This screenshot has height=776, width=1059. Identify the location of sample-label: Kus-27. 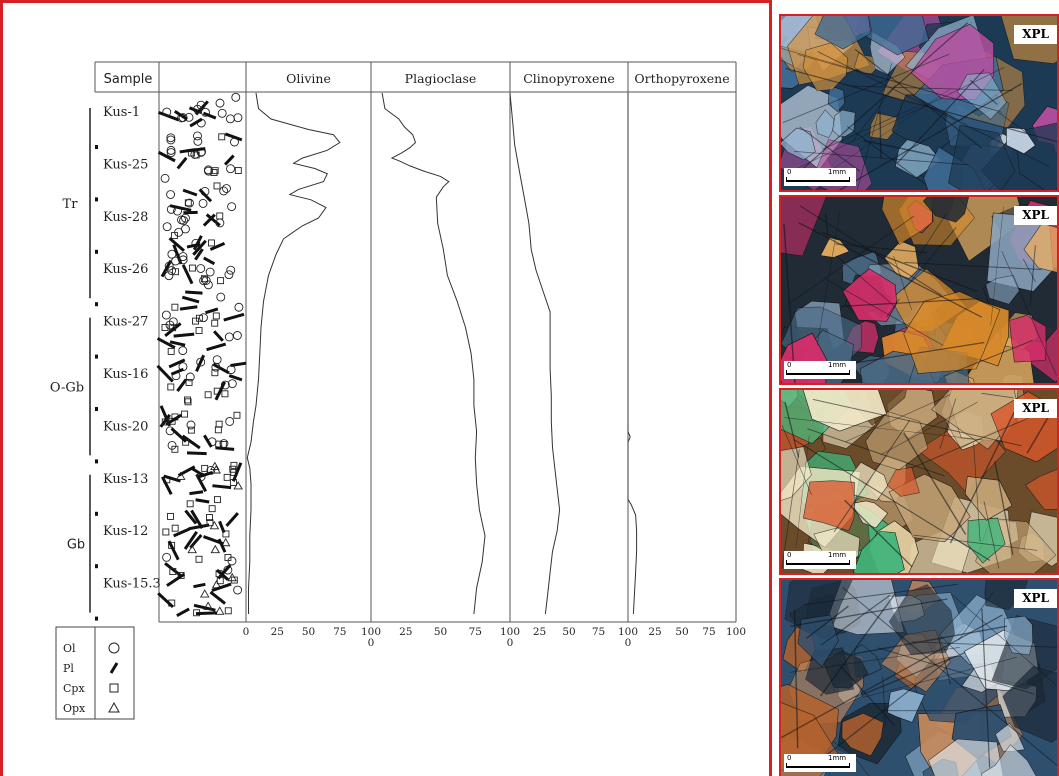
(125, 322).